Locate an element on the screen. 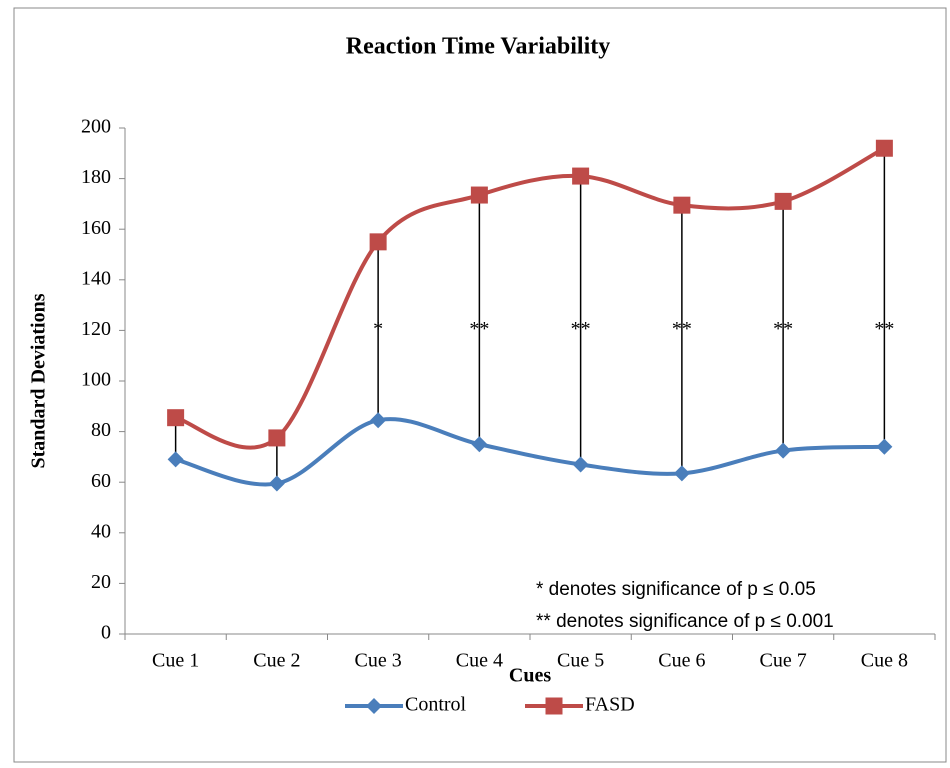 The image size is (950, 768). x-axis-label: Cues is located at coordinates (530, 676).